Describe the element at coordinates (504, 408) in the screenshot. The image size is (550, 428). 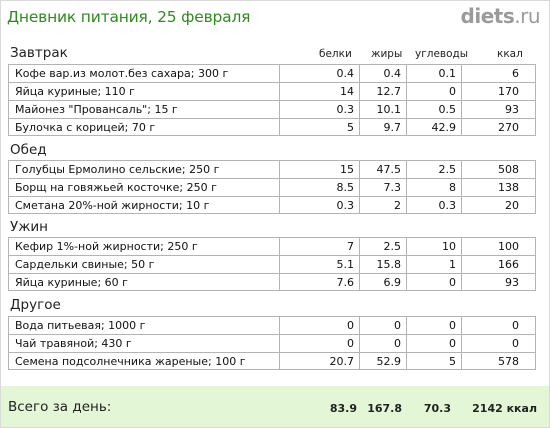
I see `total-kcal: 2142 ккал` at that location.